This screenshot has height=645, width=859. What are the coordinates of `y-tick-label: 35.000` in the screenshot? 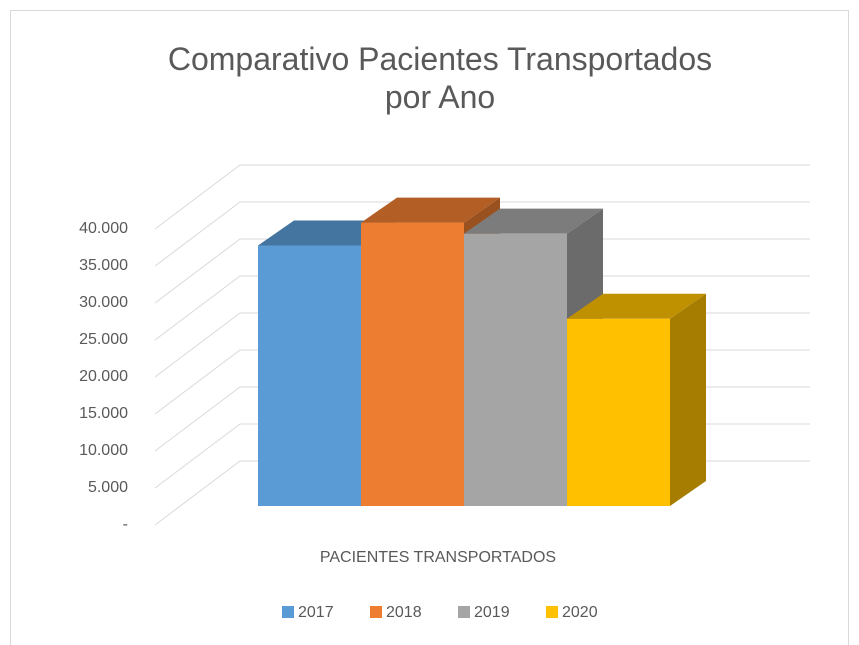 It's located at (103, 265).